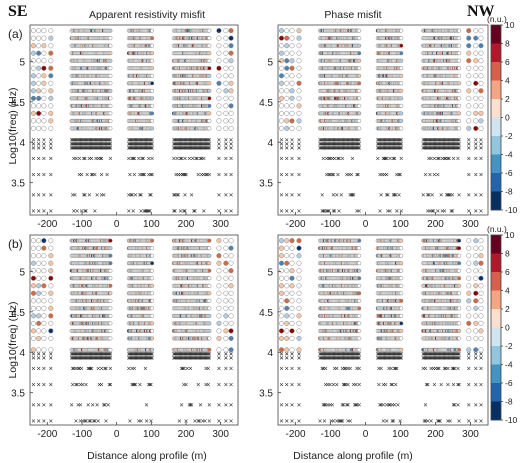  I want to click on y-axis-label-top: Log10(freq) (Hz), so click(13, 125).